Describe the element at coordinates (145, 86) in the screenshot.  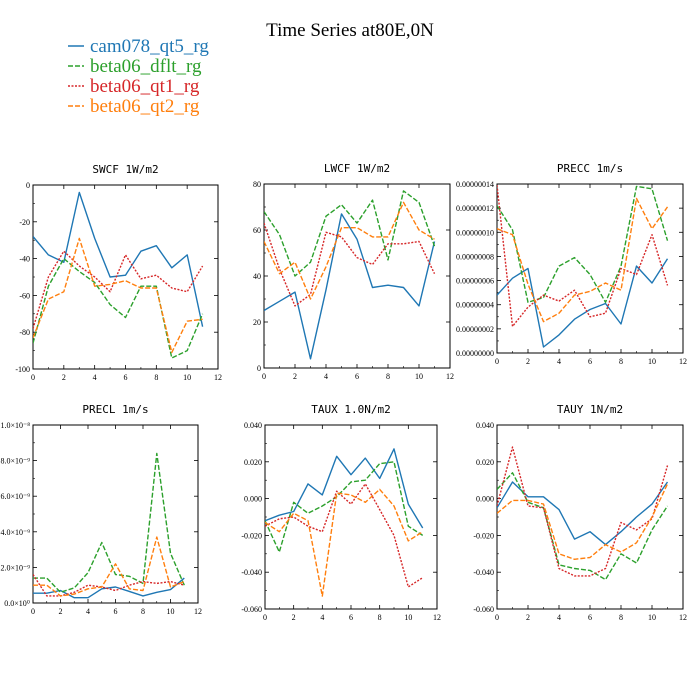
I see `legend-label: beta06_qt1_rg` at that location.